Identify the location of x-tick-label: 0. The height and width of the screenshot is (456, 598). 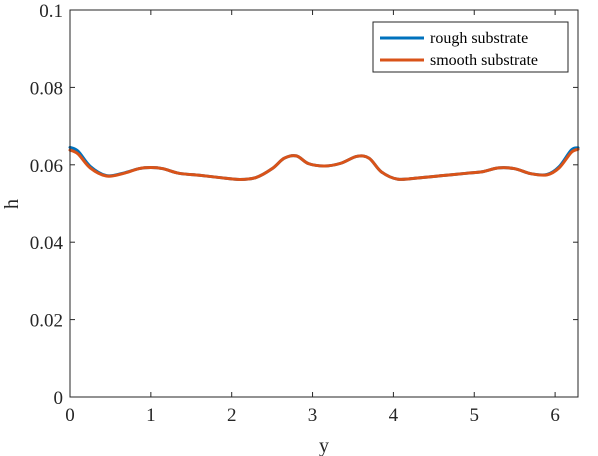
(70, 415).